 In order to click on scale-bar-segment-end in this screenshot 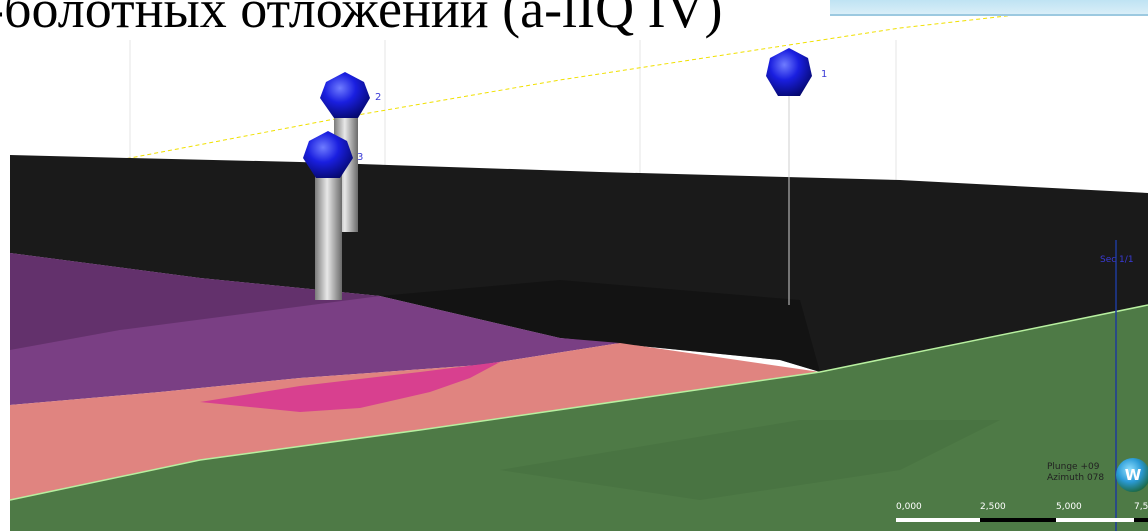, I will do `click(1141, 520)`.